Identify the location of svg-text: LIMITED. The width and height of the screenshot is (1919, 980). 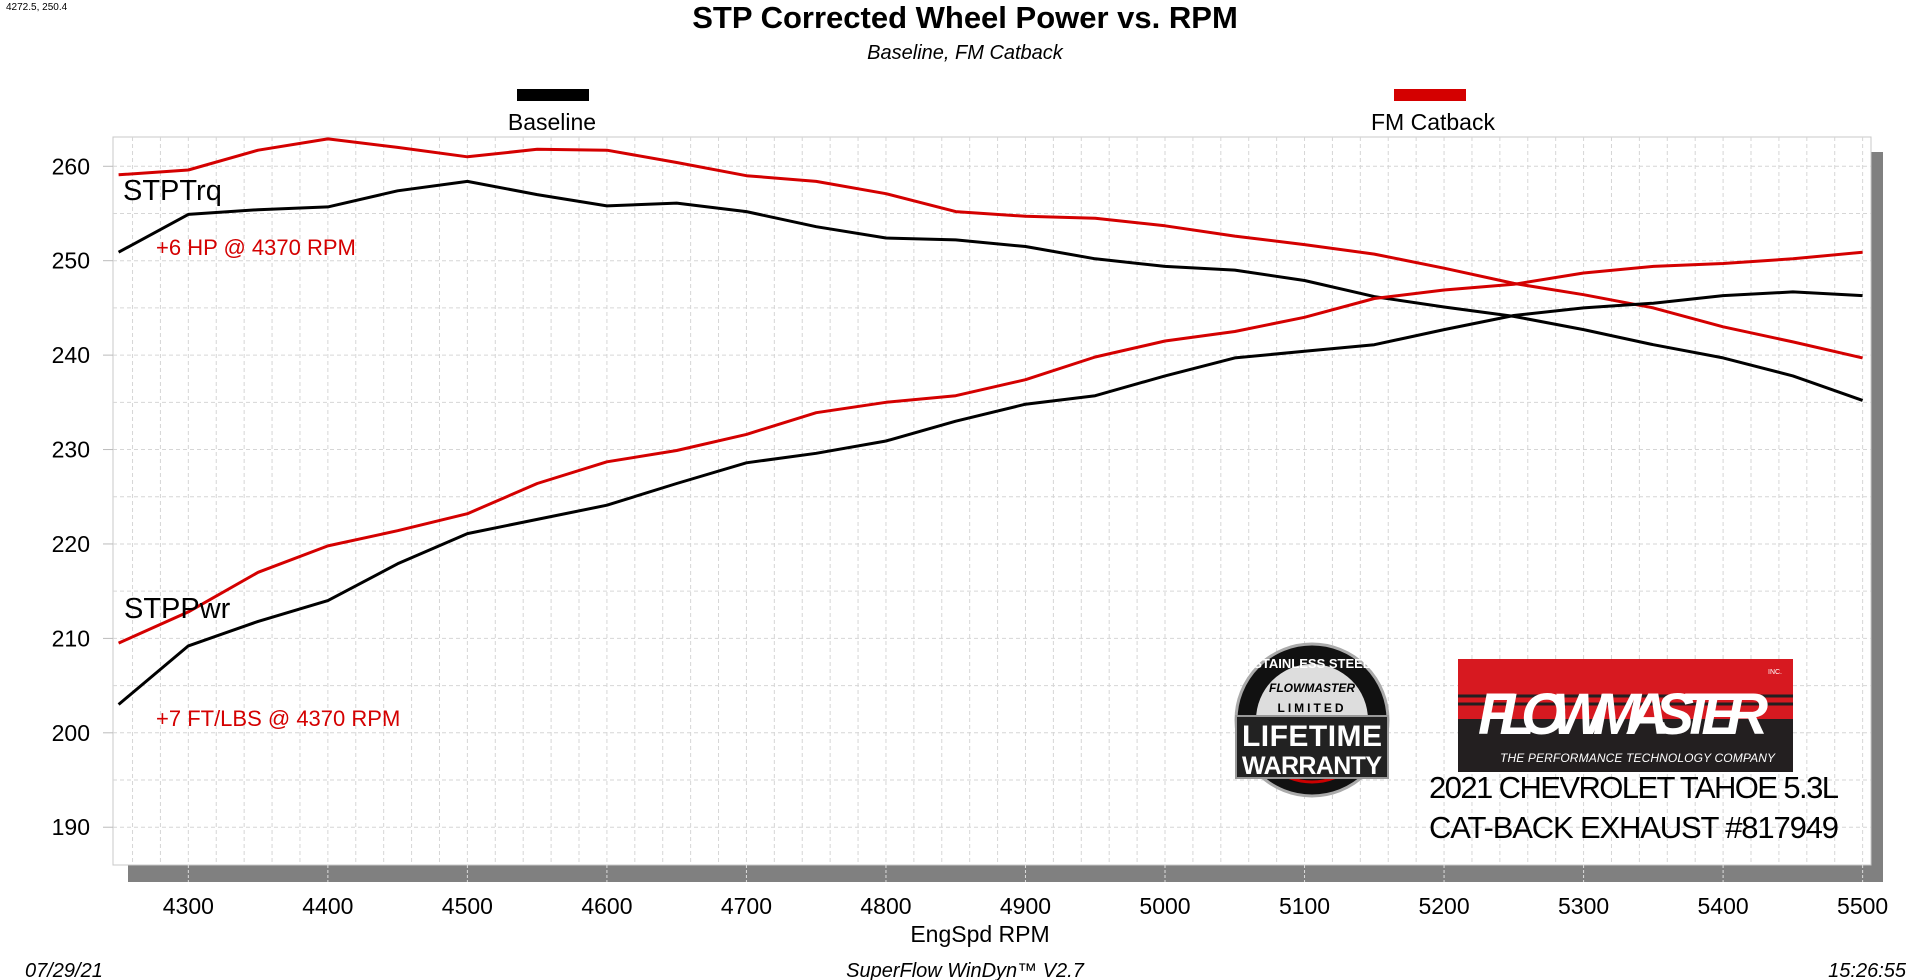
(1312, 708).